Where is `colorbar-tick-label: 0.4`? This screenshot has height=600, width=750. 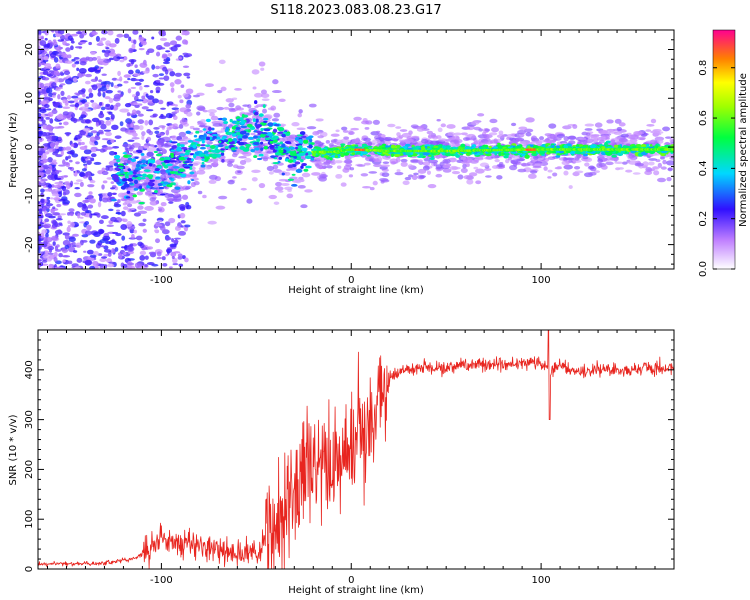 colorbar-tick-label: 0.4 is located at coordinates (703, 168).